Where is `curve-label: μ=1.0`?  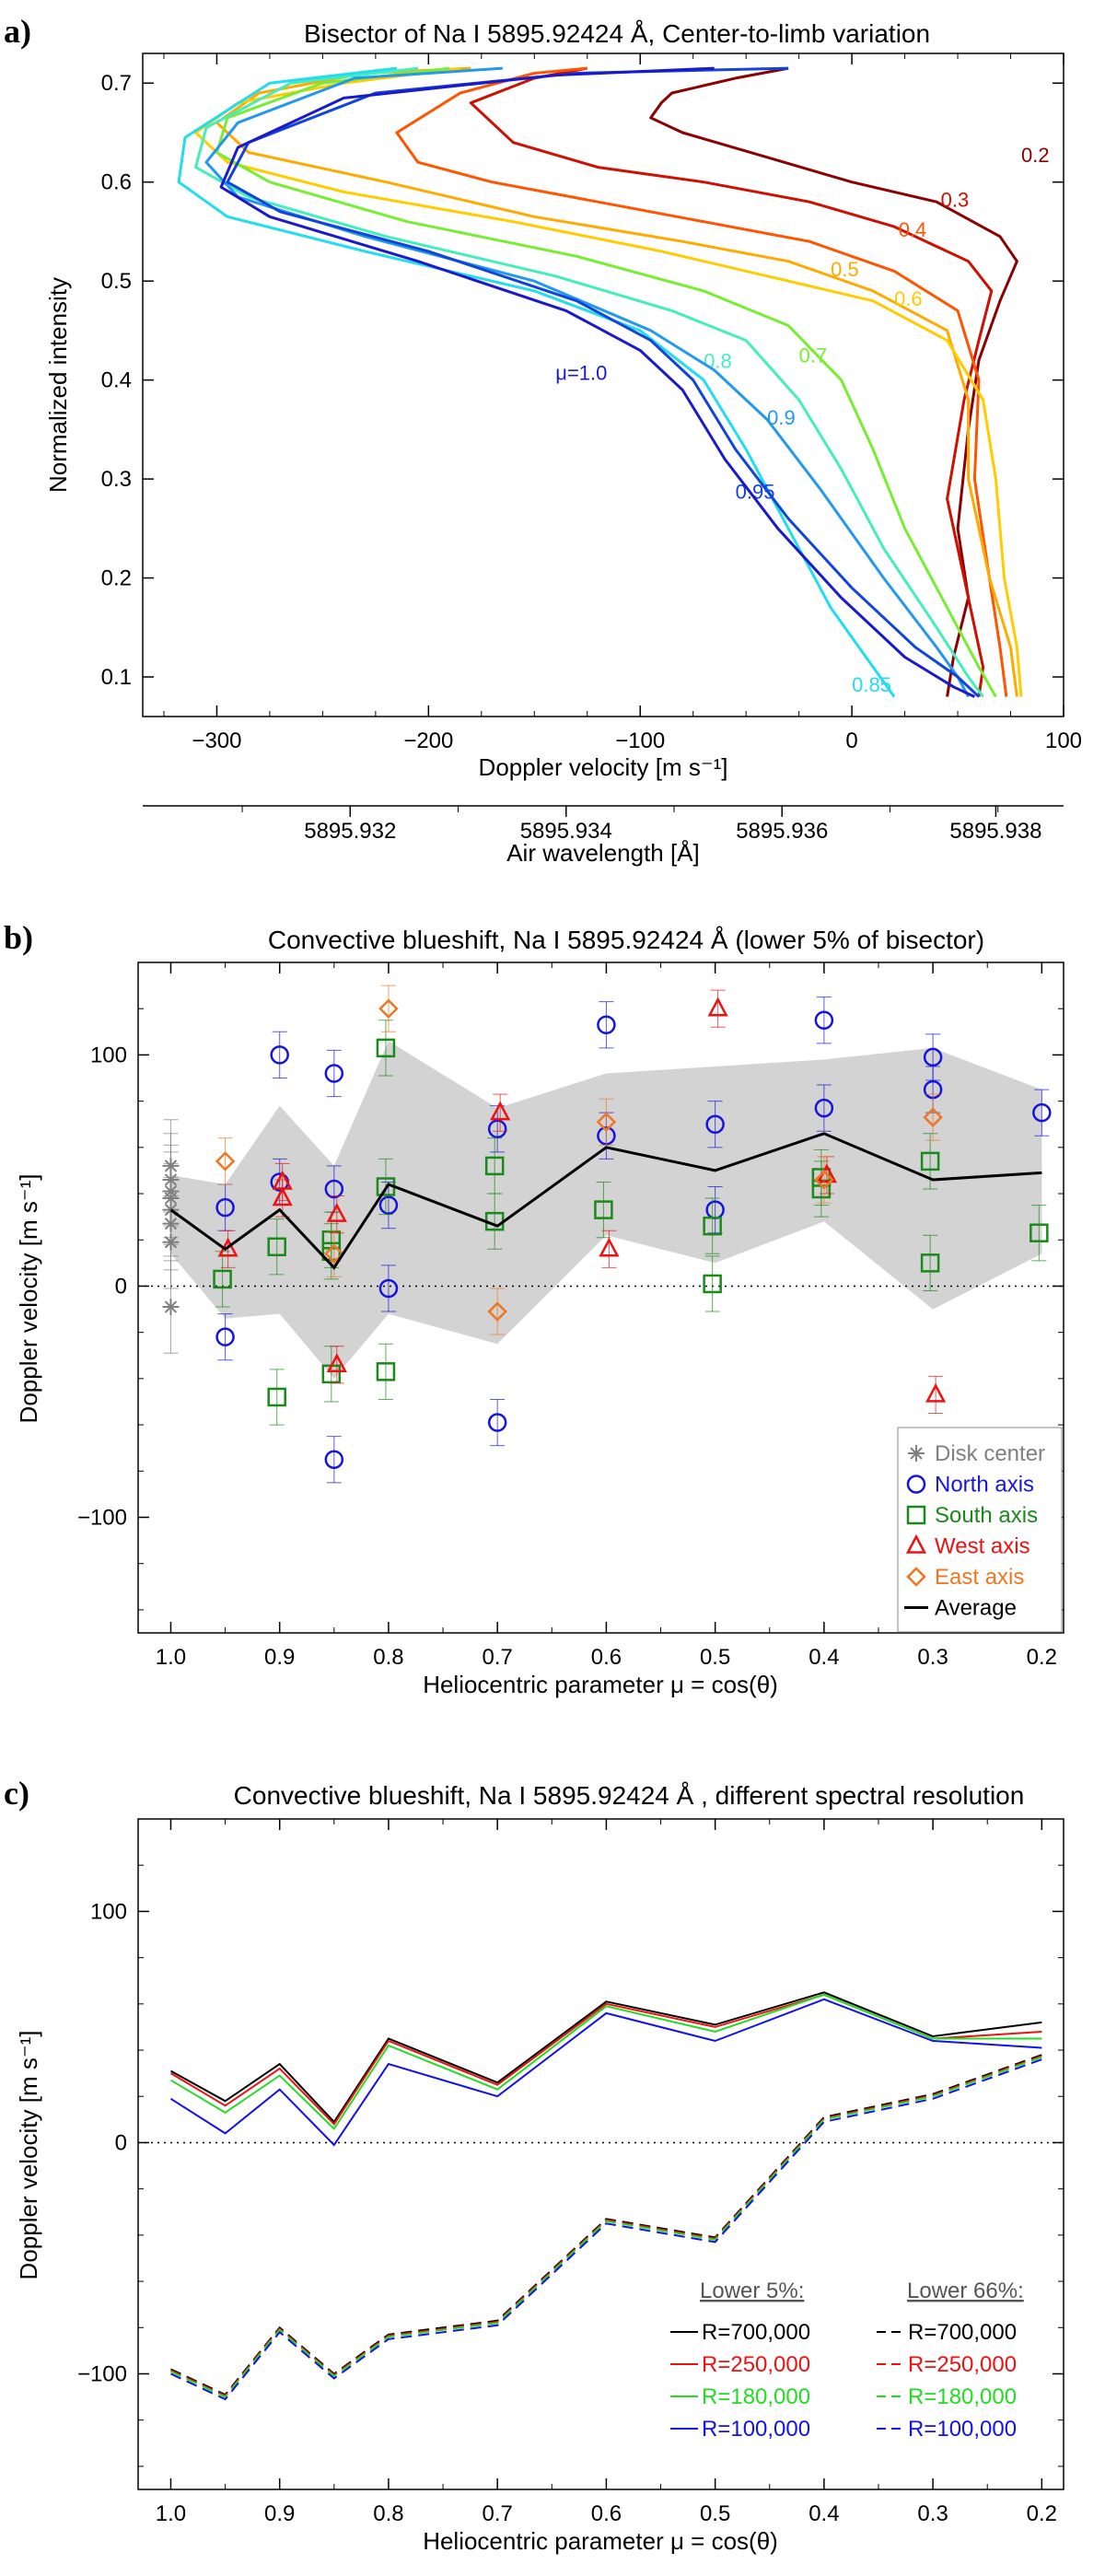
curve-label: μ=1.0 is located at coordinates (581, 373).